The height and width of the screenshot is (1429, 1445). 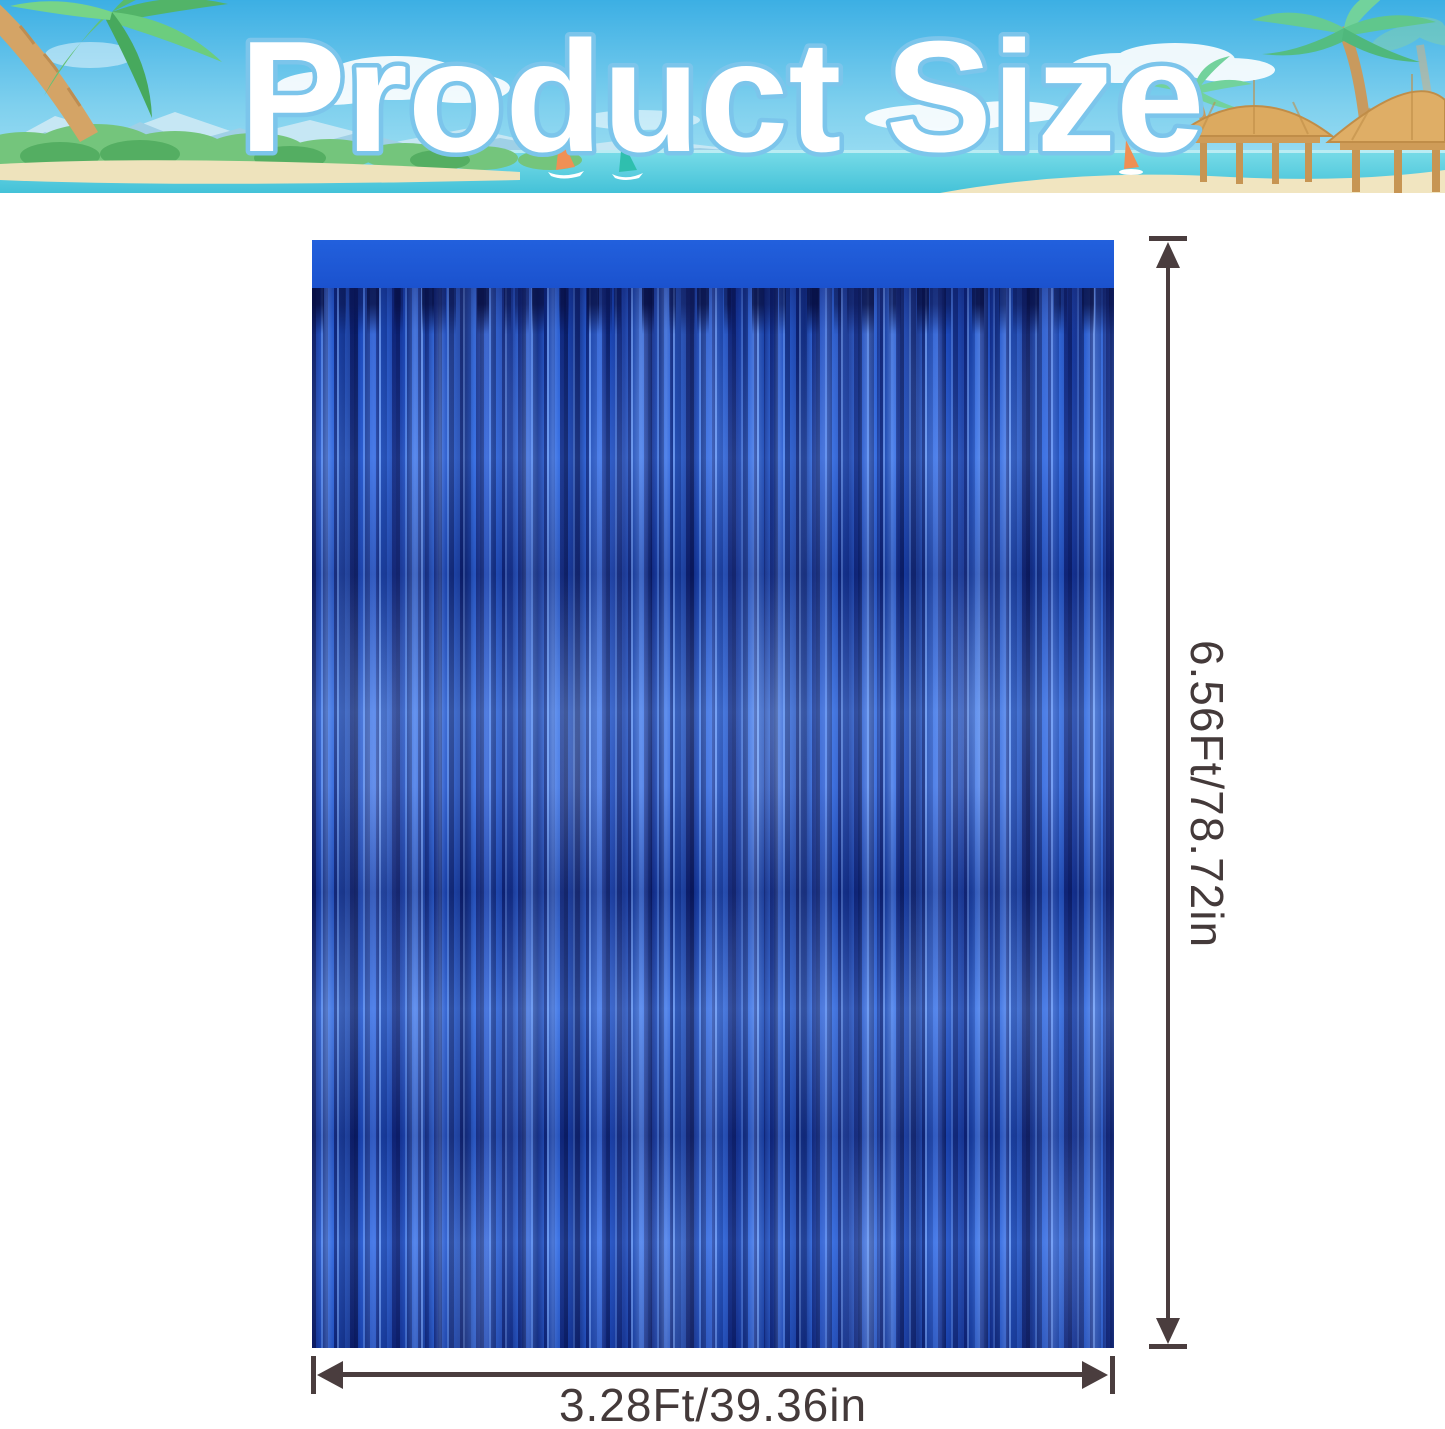 I want to click on sand-left, so click(x=260, y=172).